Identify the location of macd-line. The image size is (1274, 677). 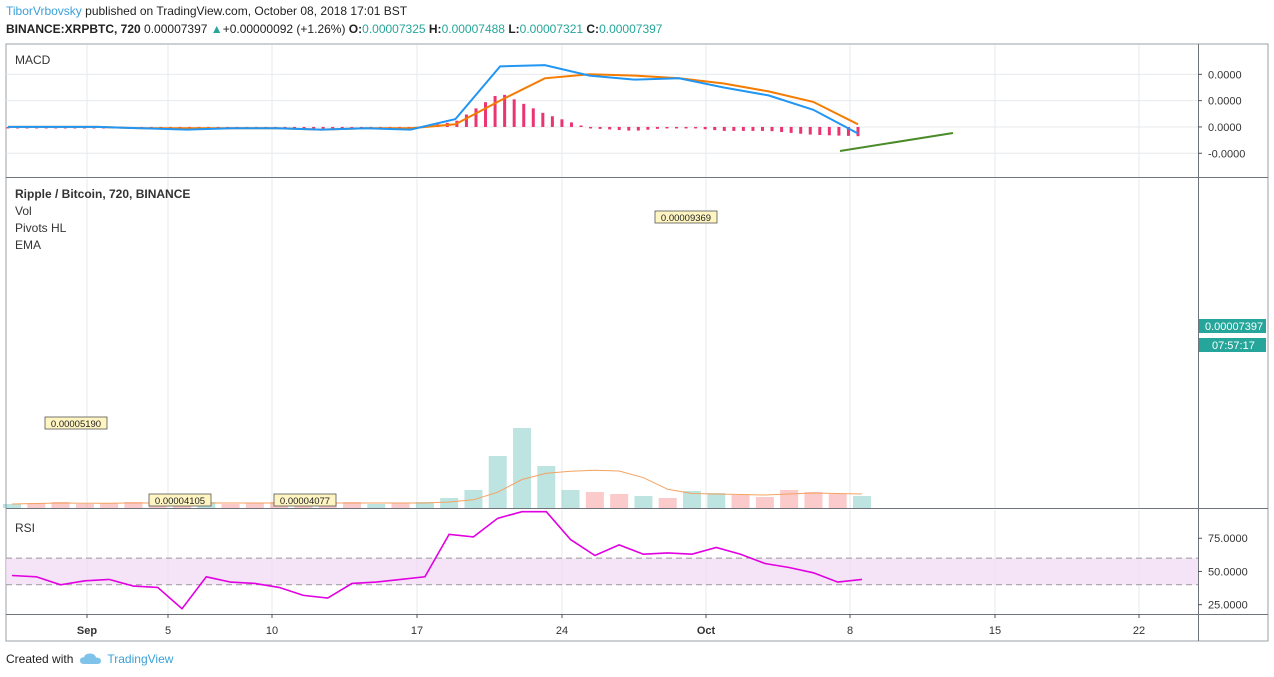
(433, 99).